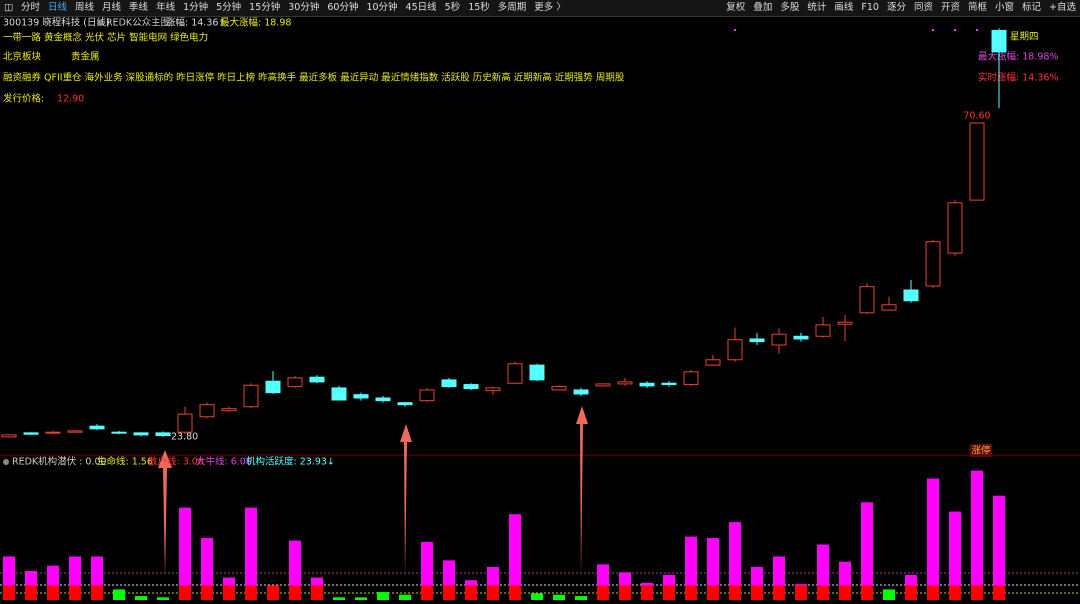 This screenshot has width=1080, height=604. Describe the element at coordinates (1032, 7) in the screenshot. I see `toolbar-button: 标记` at that location.